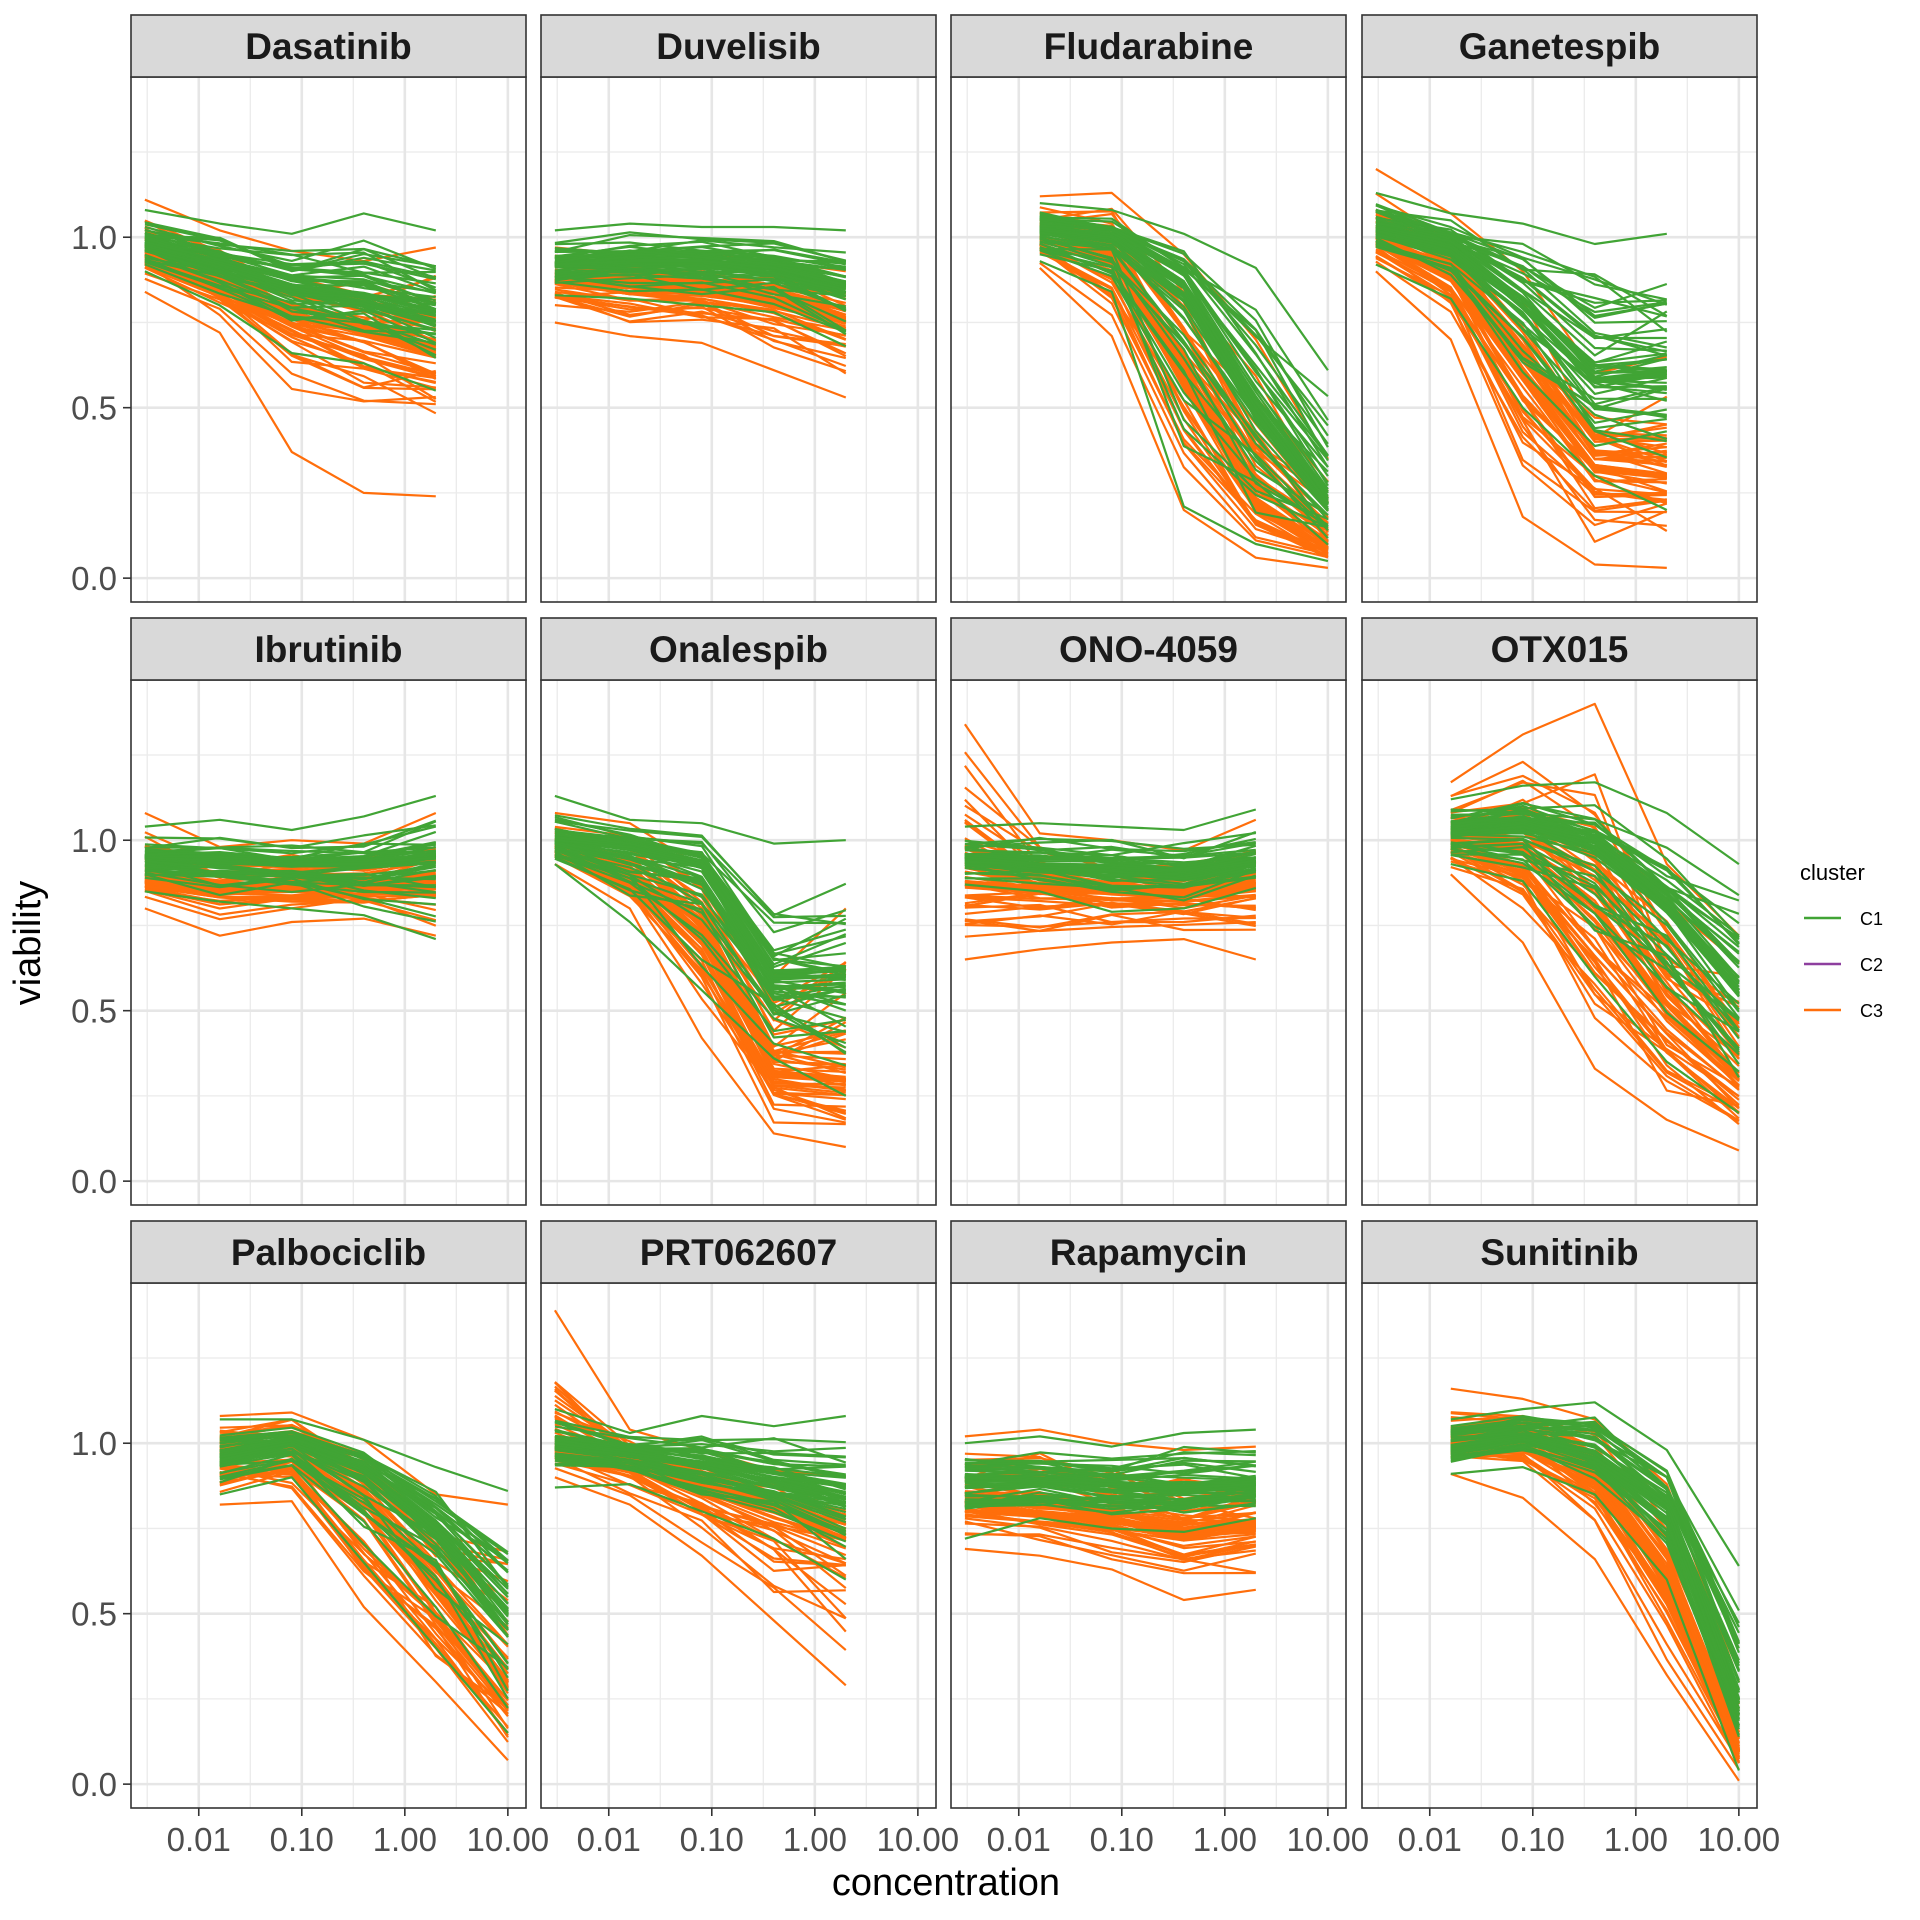 The image size is (1920, 1920). I want to click on facet-panel: Fludarabine, so click(1148, 308).